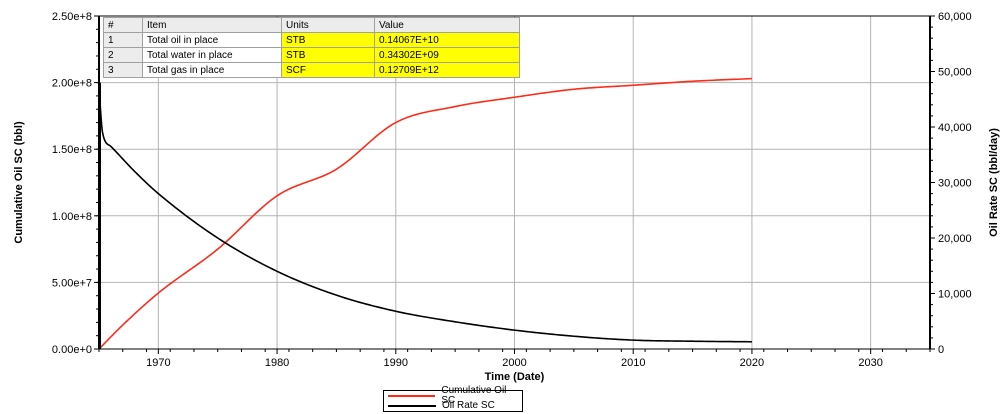 This screenshot has width=1007, height=414. Describe the element at coordinates (328, 70) in the screenshot. I see `row-units: SCF` at that location.